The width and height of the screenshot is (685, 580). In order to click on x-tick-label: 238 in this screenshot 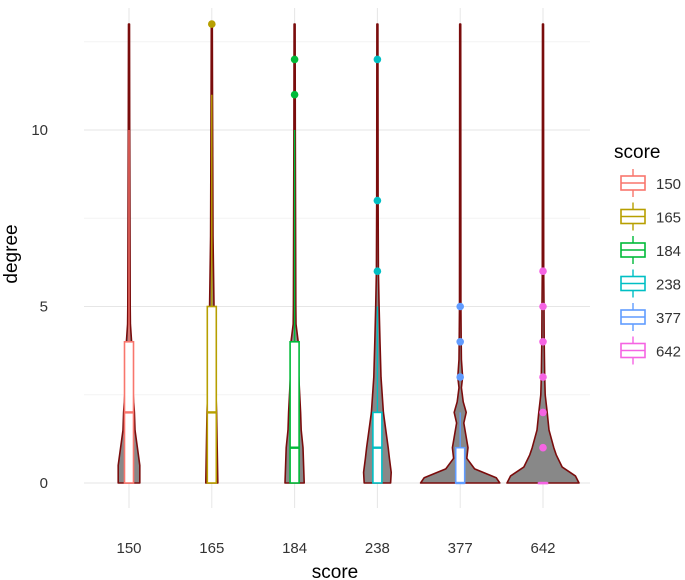, I will do `click(377, 548)`.